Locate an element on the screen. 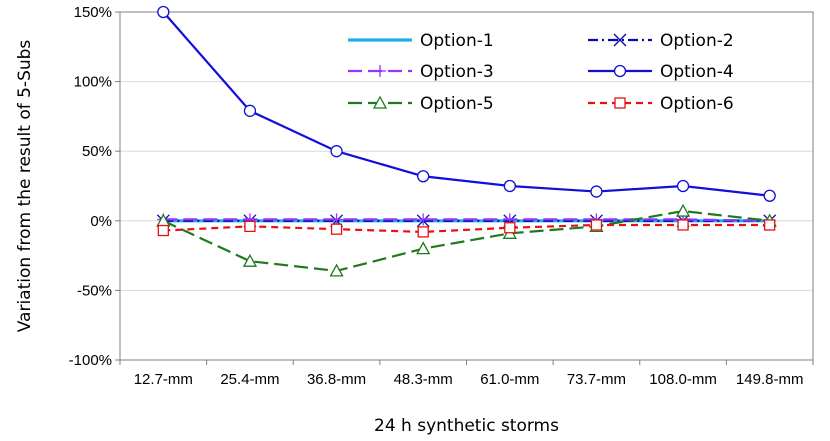  x-tick-label: 149.8-mm is located at coordinates (770, 379).